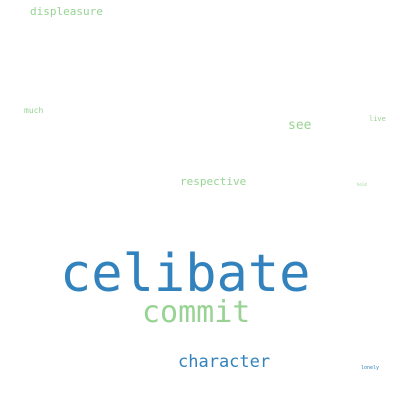 This screenshot has width=400, height=400. Describe the element at coordinates (370, 368) in the screenshot. I see `word-lonely: lonely` at that location.